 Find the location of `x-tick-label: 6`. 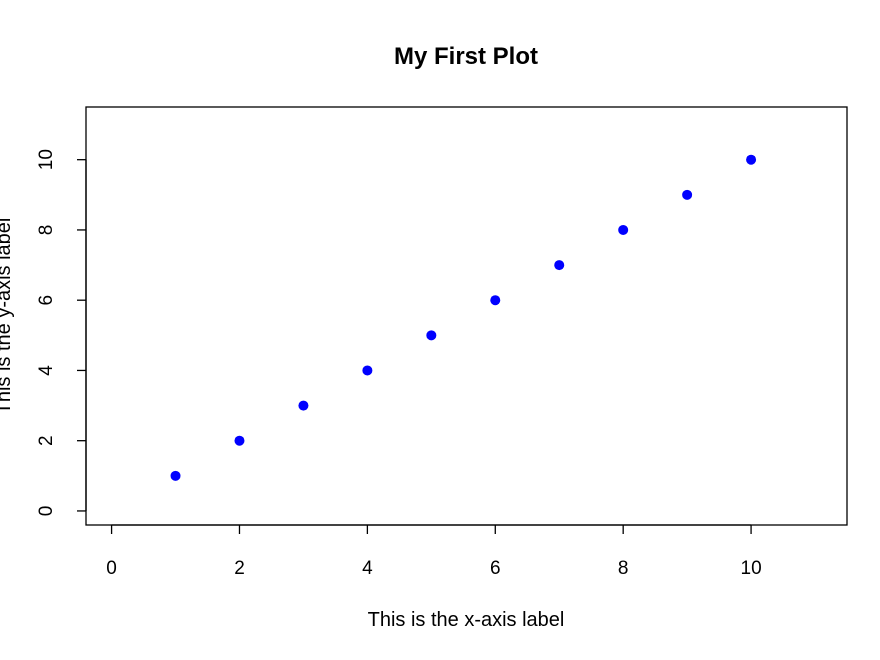

x-tick-label: 6 is located at coordinates (495, 568).